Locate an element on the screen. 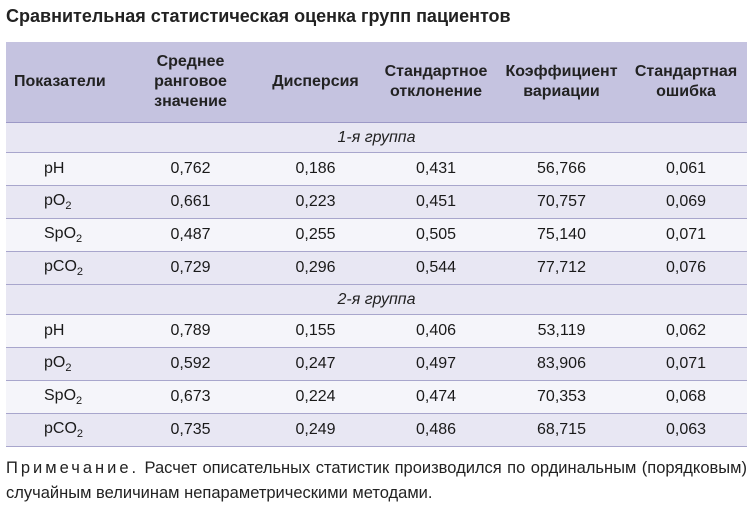 The width and height of the screenshot is (753, 511). value-cell: 0,762 is located at coordinates (190, 169).